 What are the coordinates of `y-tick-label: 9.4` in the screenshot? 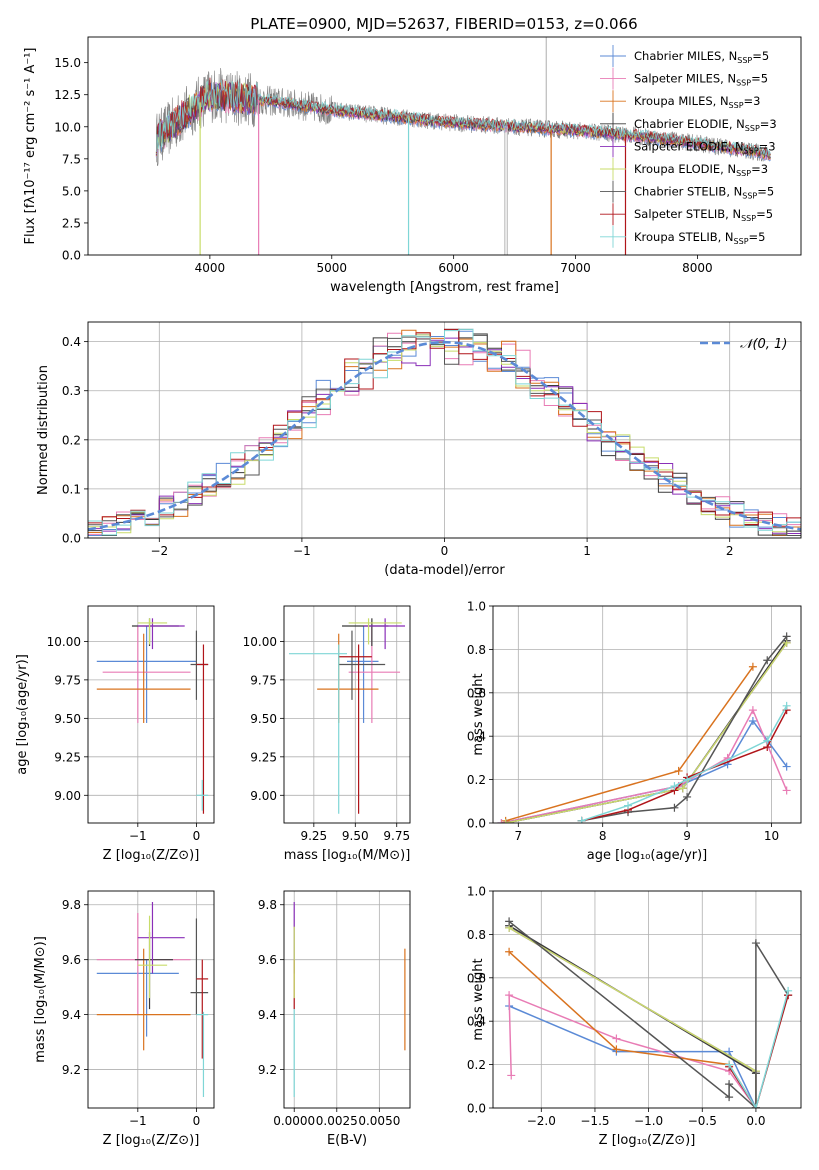 It's located at (71, 1015).